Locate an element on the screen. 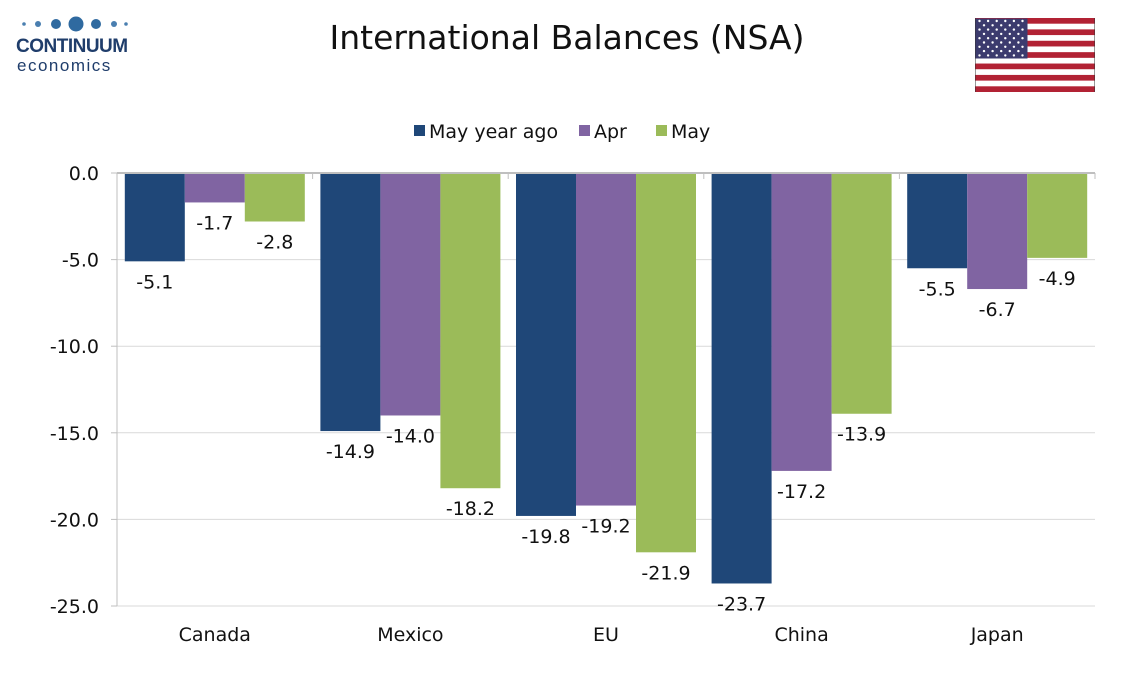  data-label: -14.0 is located at coordinates (410, 436).